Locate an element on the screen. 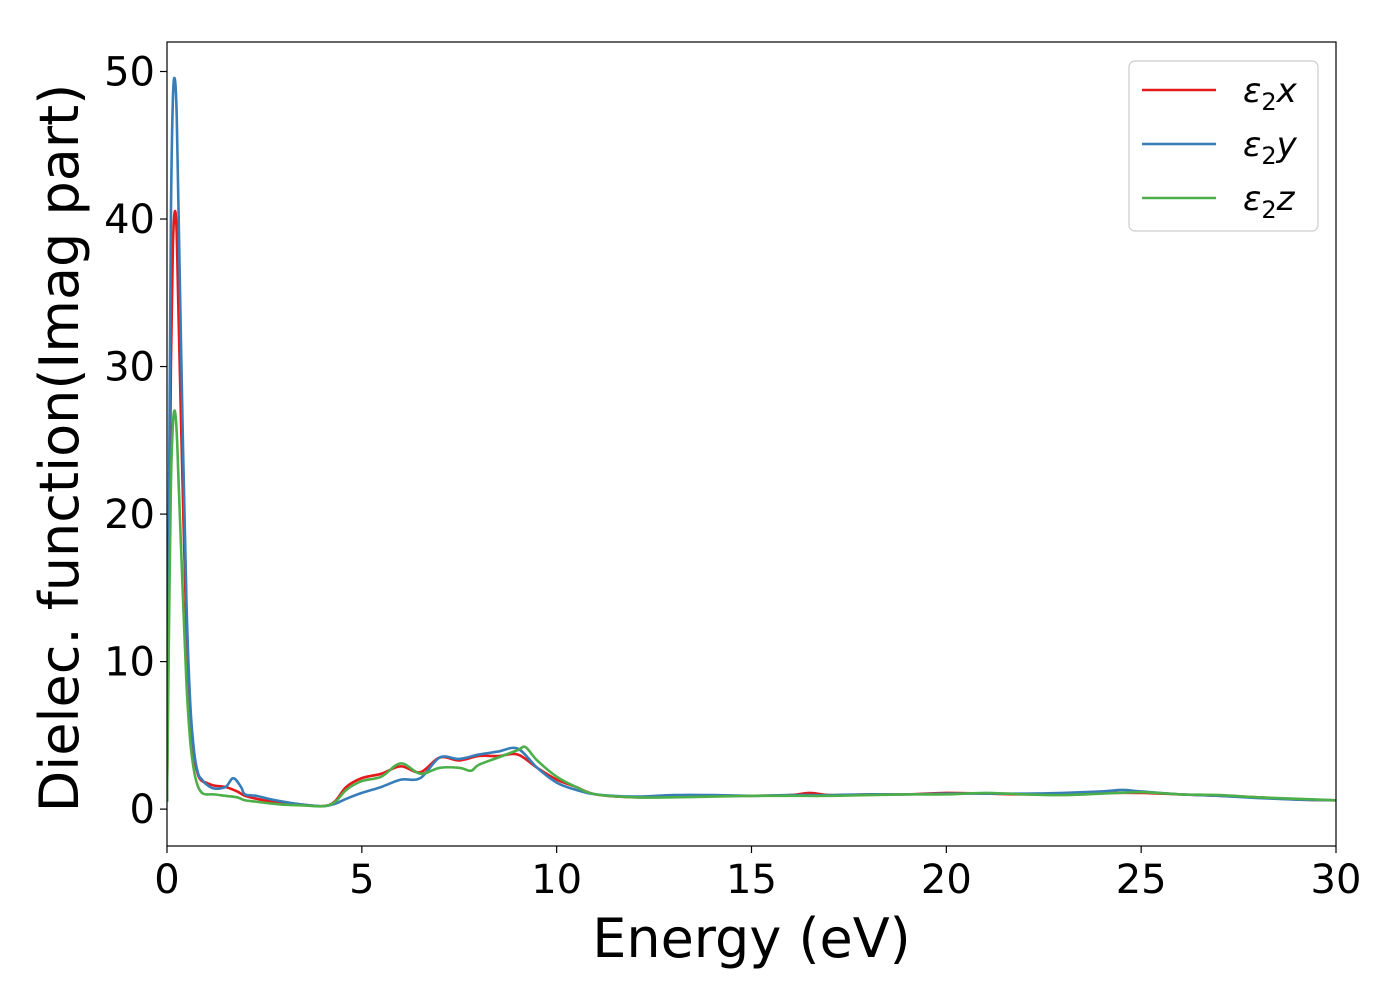  x-tick-label: 30 is located at coordinates (1336, 880).